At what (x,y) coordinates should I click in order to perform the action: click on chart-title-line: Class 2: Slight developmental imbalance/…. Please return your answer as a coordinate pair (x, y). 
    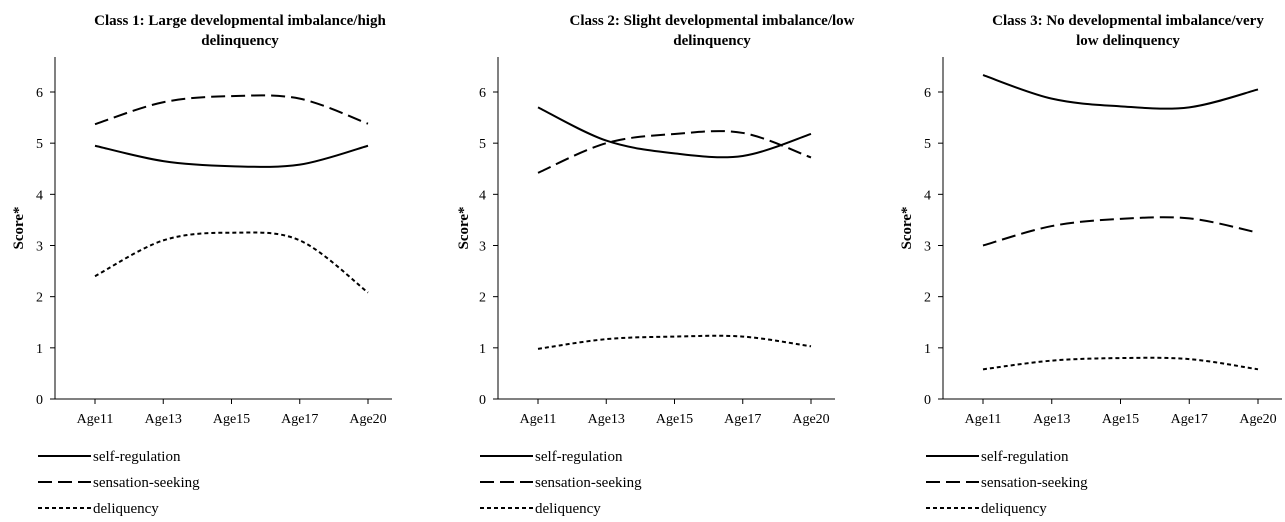
    Looking at the image, I should click on (711, 21).